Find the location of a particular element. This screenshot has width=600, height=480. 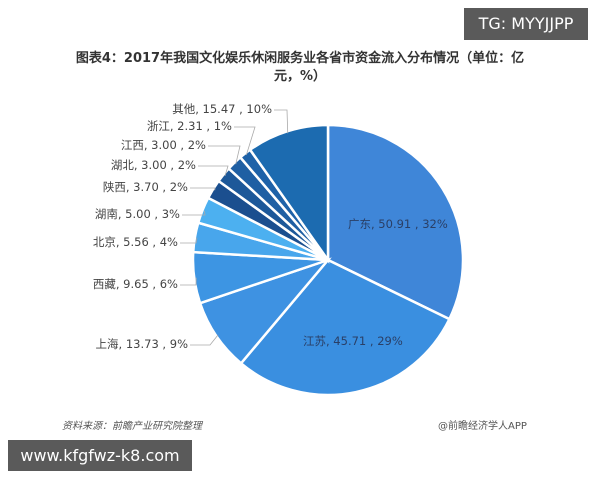

chart-title-line2: 元，%） is located at coordinates (300, 76).